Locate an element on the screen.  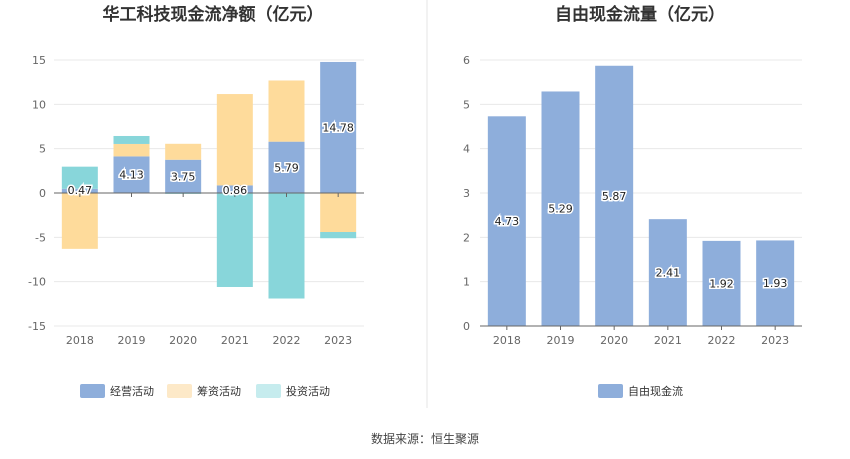
data-label: 5.29 is located at coordinates (560, 209).